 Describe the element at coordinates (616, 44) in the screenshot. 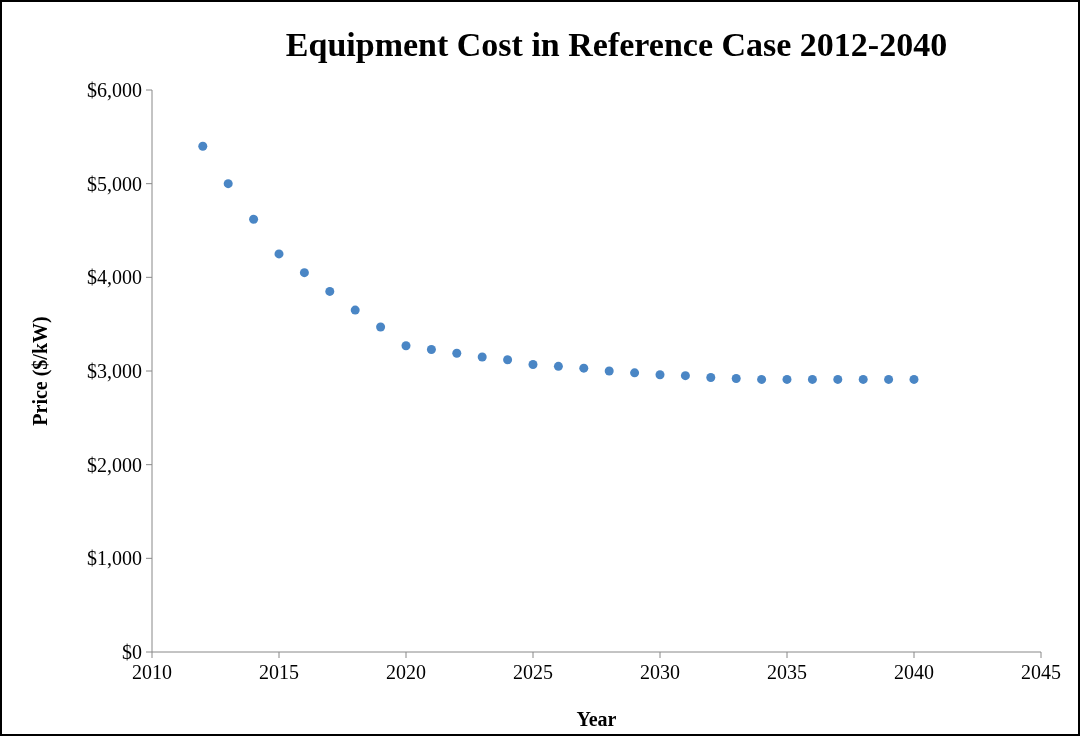

I see `chart-title: Equipment Cost in Reference Case 2012-2040` at that location.